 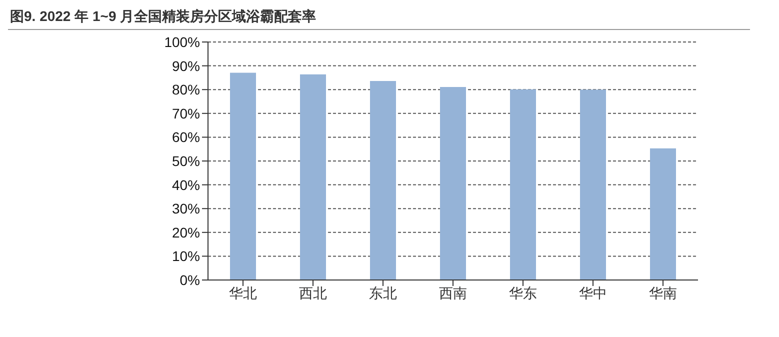 What do you see at coordinates (523, 292) in the screenshot?
I see `x-tick-label: 华东` at bounding box center [523, 292].